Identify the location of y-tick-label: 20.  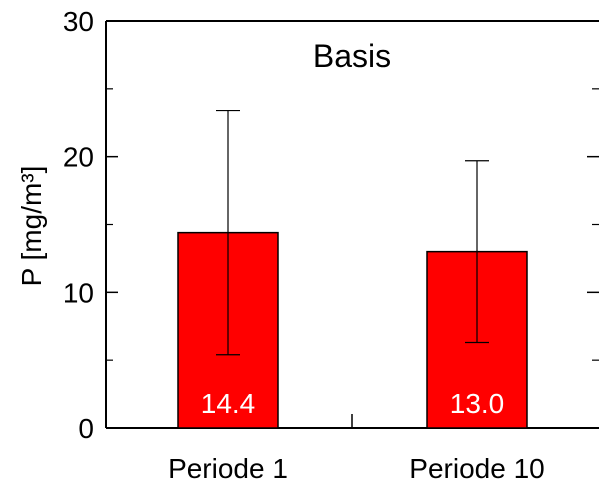
(78, 157).